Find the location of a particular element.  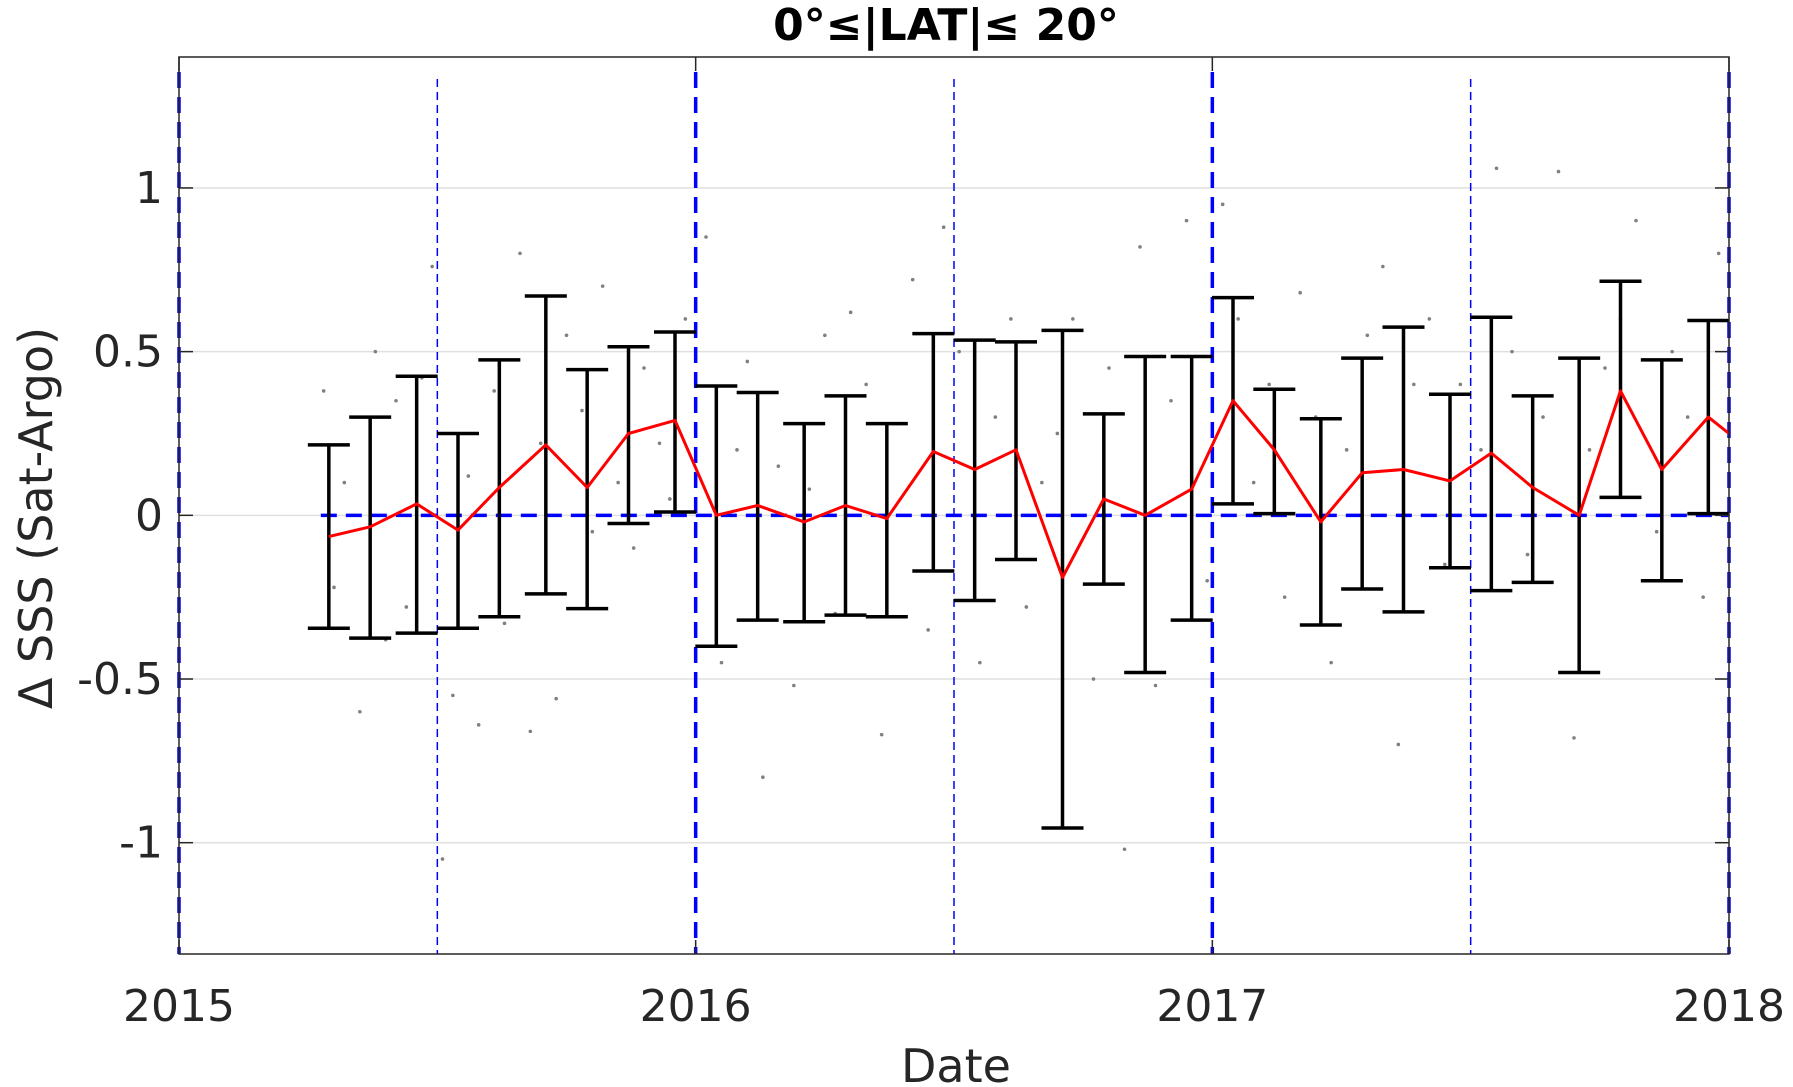

mean-line-layer is located at coordinates (1029, 484).